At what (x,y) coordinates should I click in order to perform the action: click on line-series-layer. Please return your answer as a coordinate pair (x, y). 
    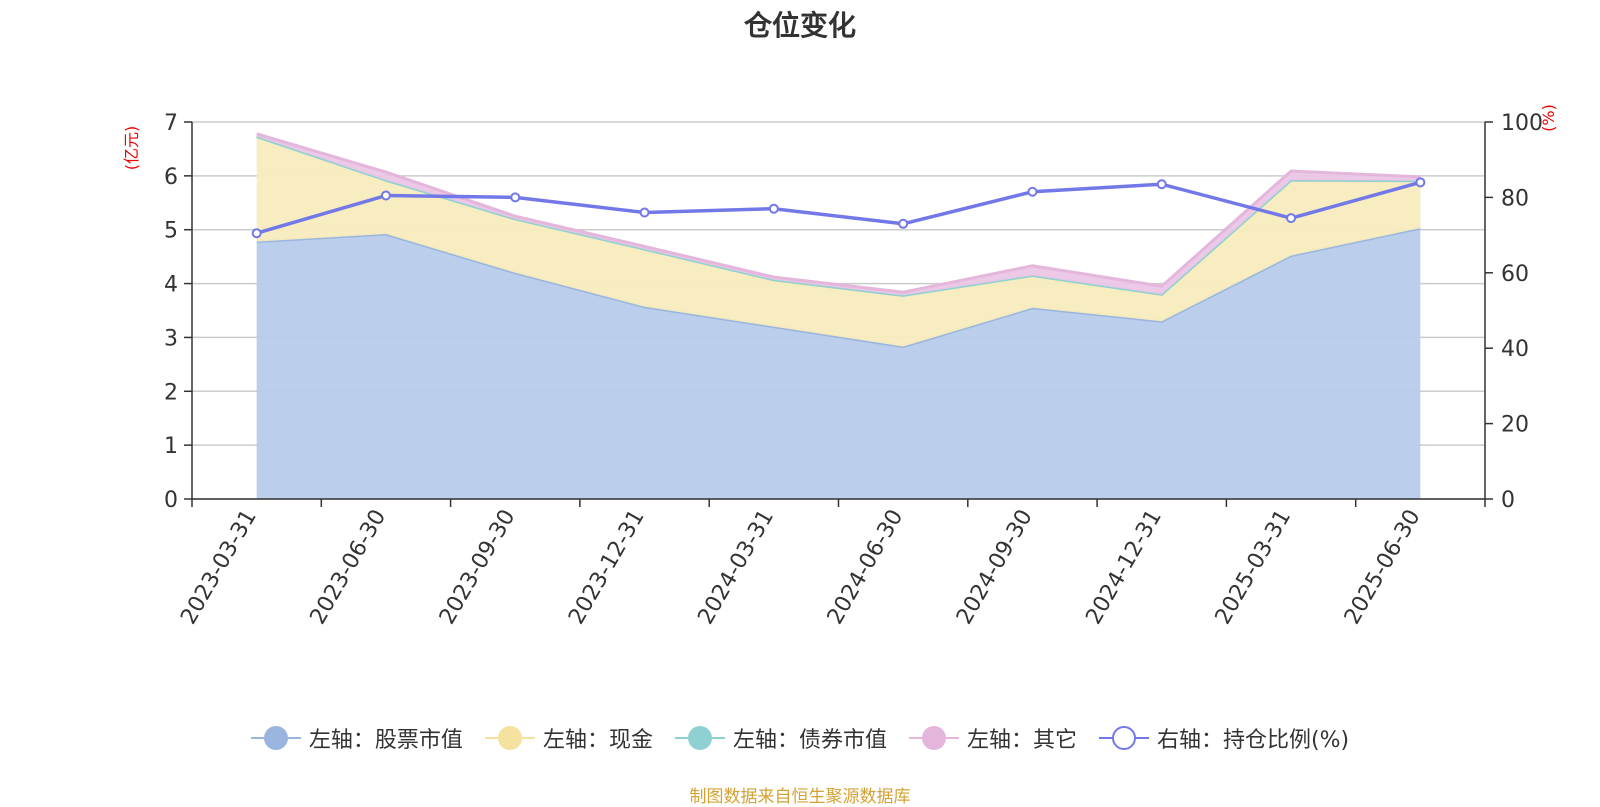
    Looking at the image, I should click on (838, 208).